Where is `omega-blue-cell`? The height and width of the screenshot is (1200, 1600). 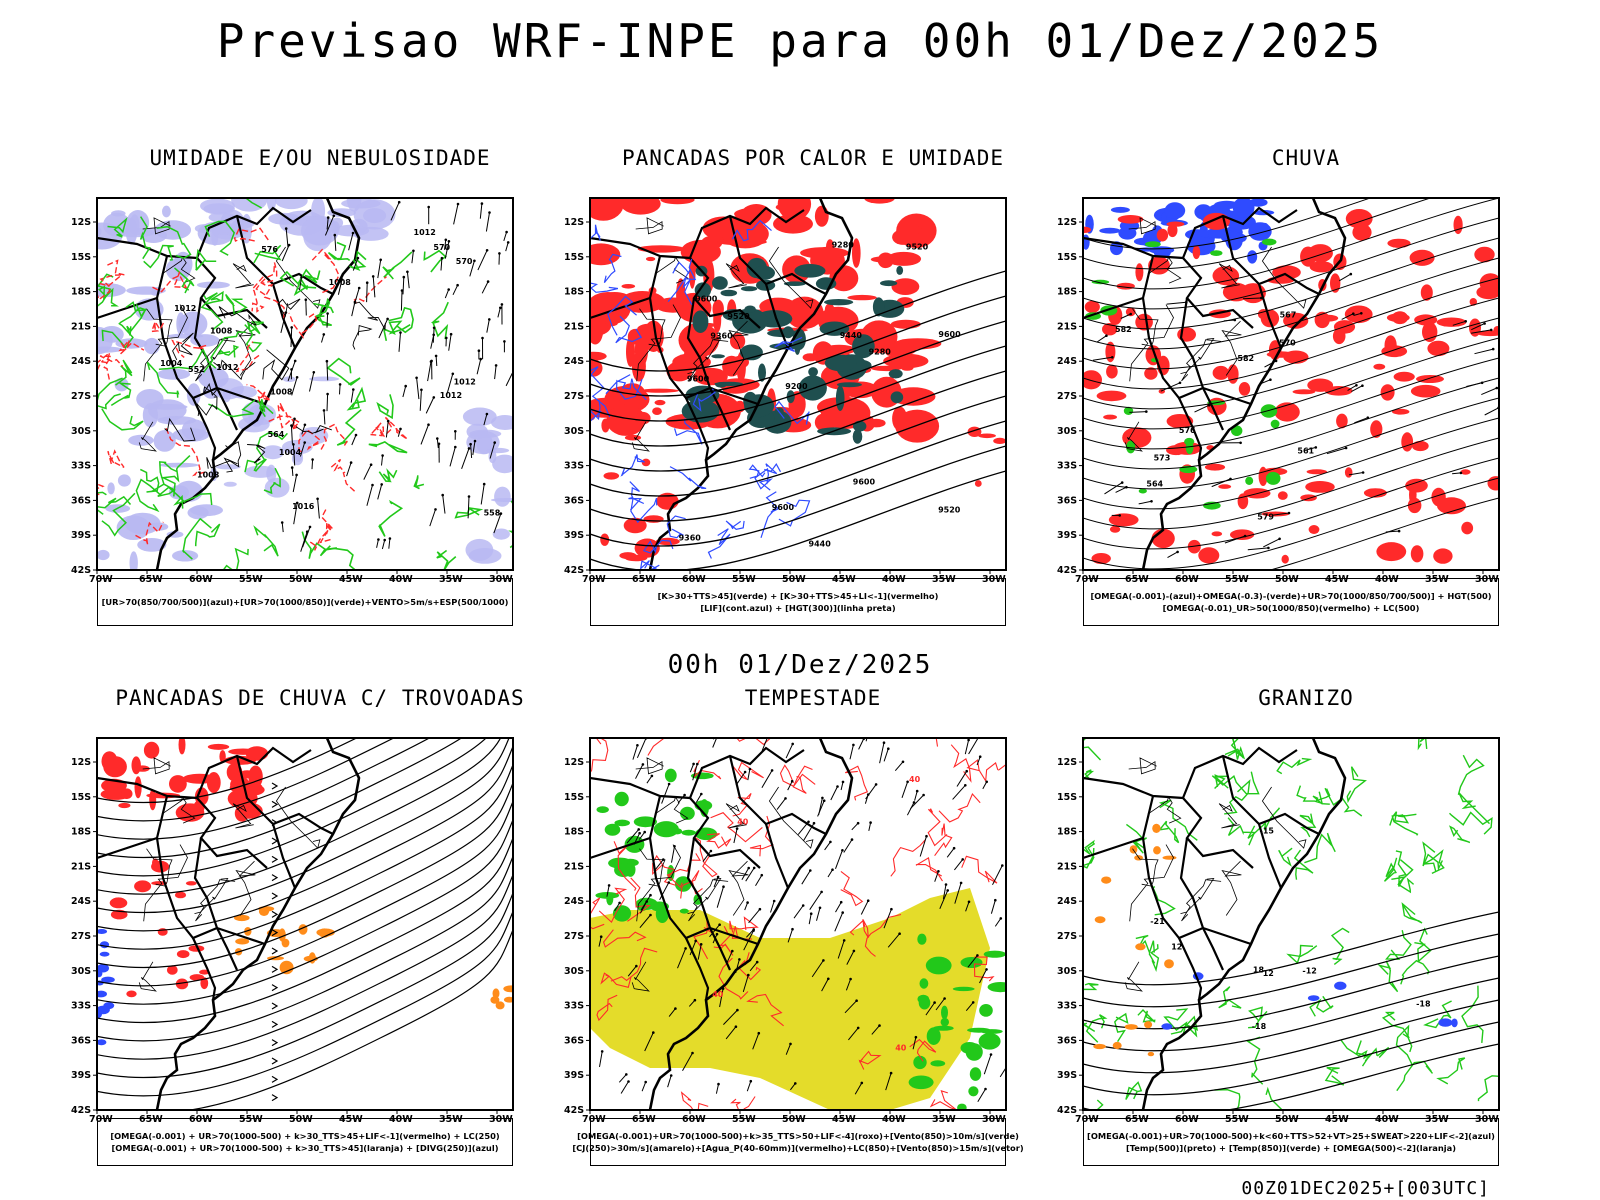
omega-blue-cell is located at coordinates (1162, 250).